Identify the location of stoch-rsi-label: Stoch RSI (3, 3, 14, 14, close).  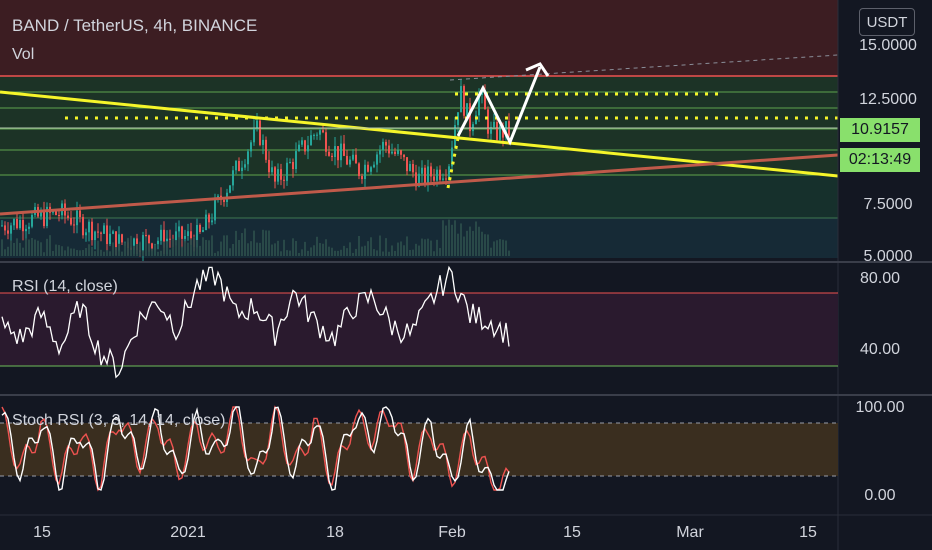
(119, 420).